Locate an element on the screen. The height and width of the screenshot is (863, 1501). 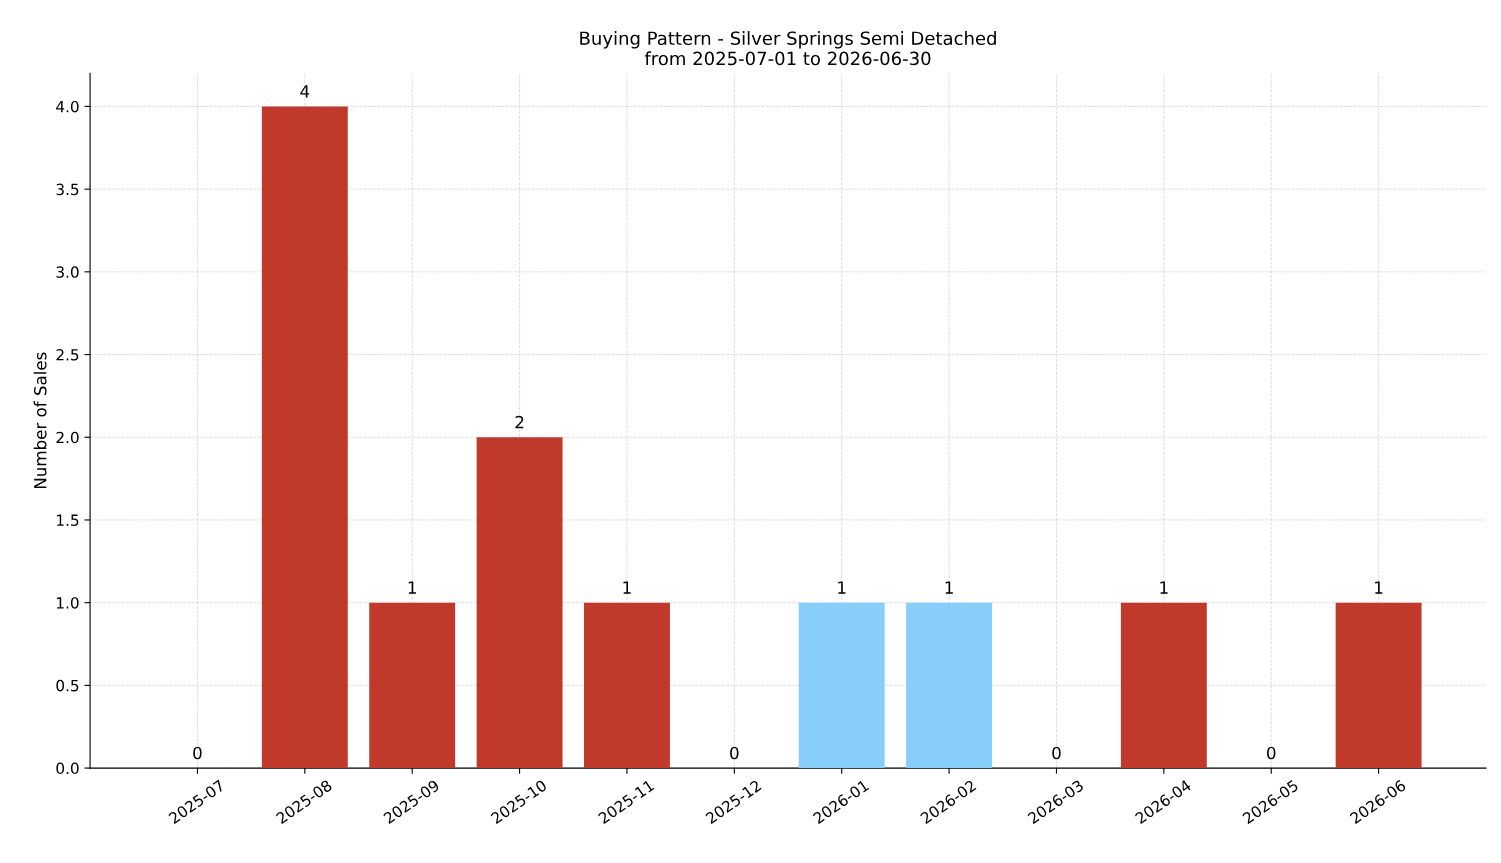
y-tick-label: 1.0 is located at coordinates (68, 603).